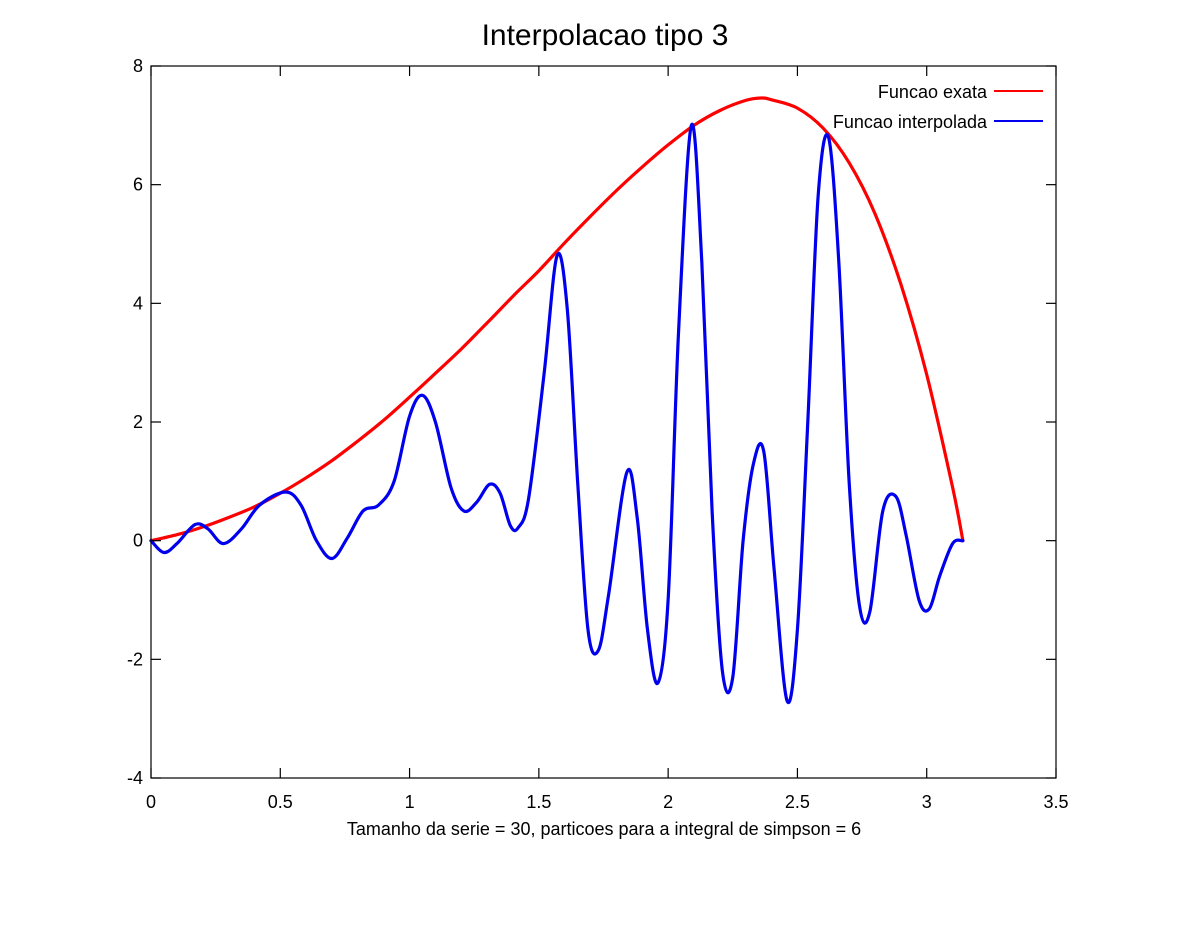 The height and width of the screenshot is (947, 1200). I want to click on y-tick-label: -2, so click(135, 659).